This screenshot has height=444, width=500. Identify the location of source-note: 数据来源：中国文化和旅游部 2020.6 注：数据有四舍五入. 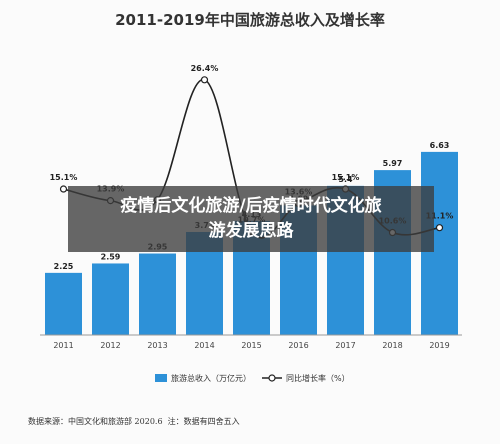
(258, 421).